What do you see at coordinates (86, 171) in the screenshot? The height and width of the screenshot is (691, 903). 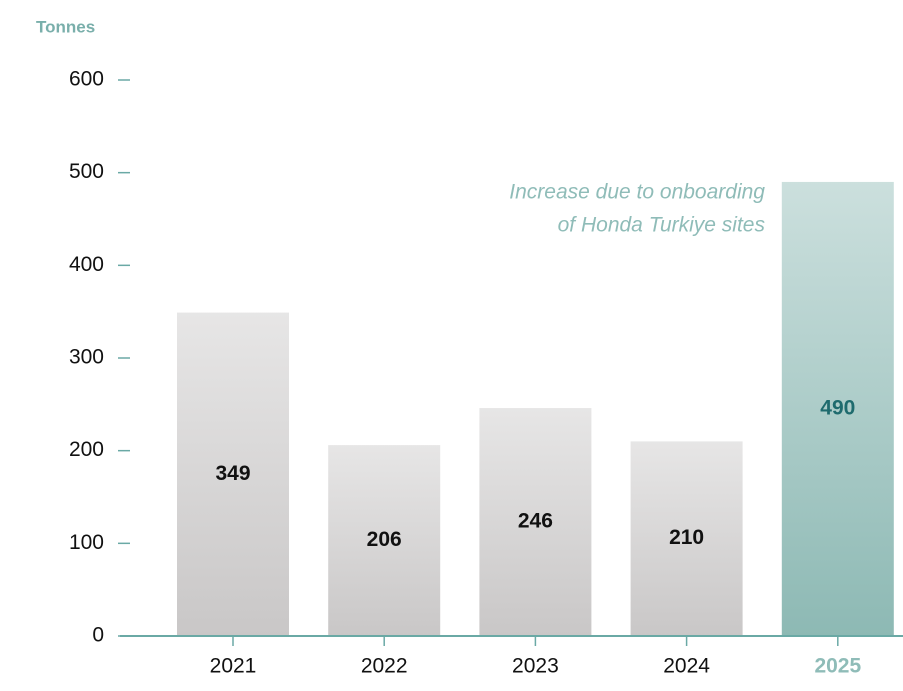 I see `y-tick-label: 500` at bounding box center [86, 171].